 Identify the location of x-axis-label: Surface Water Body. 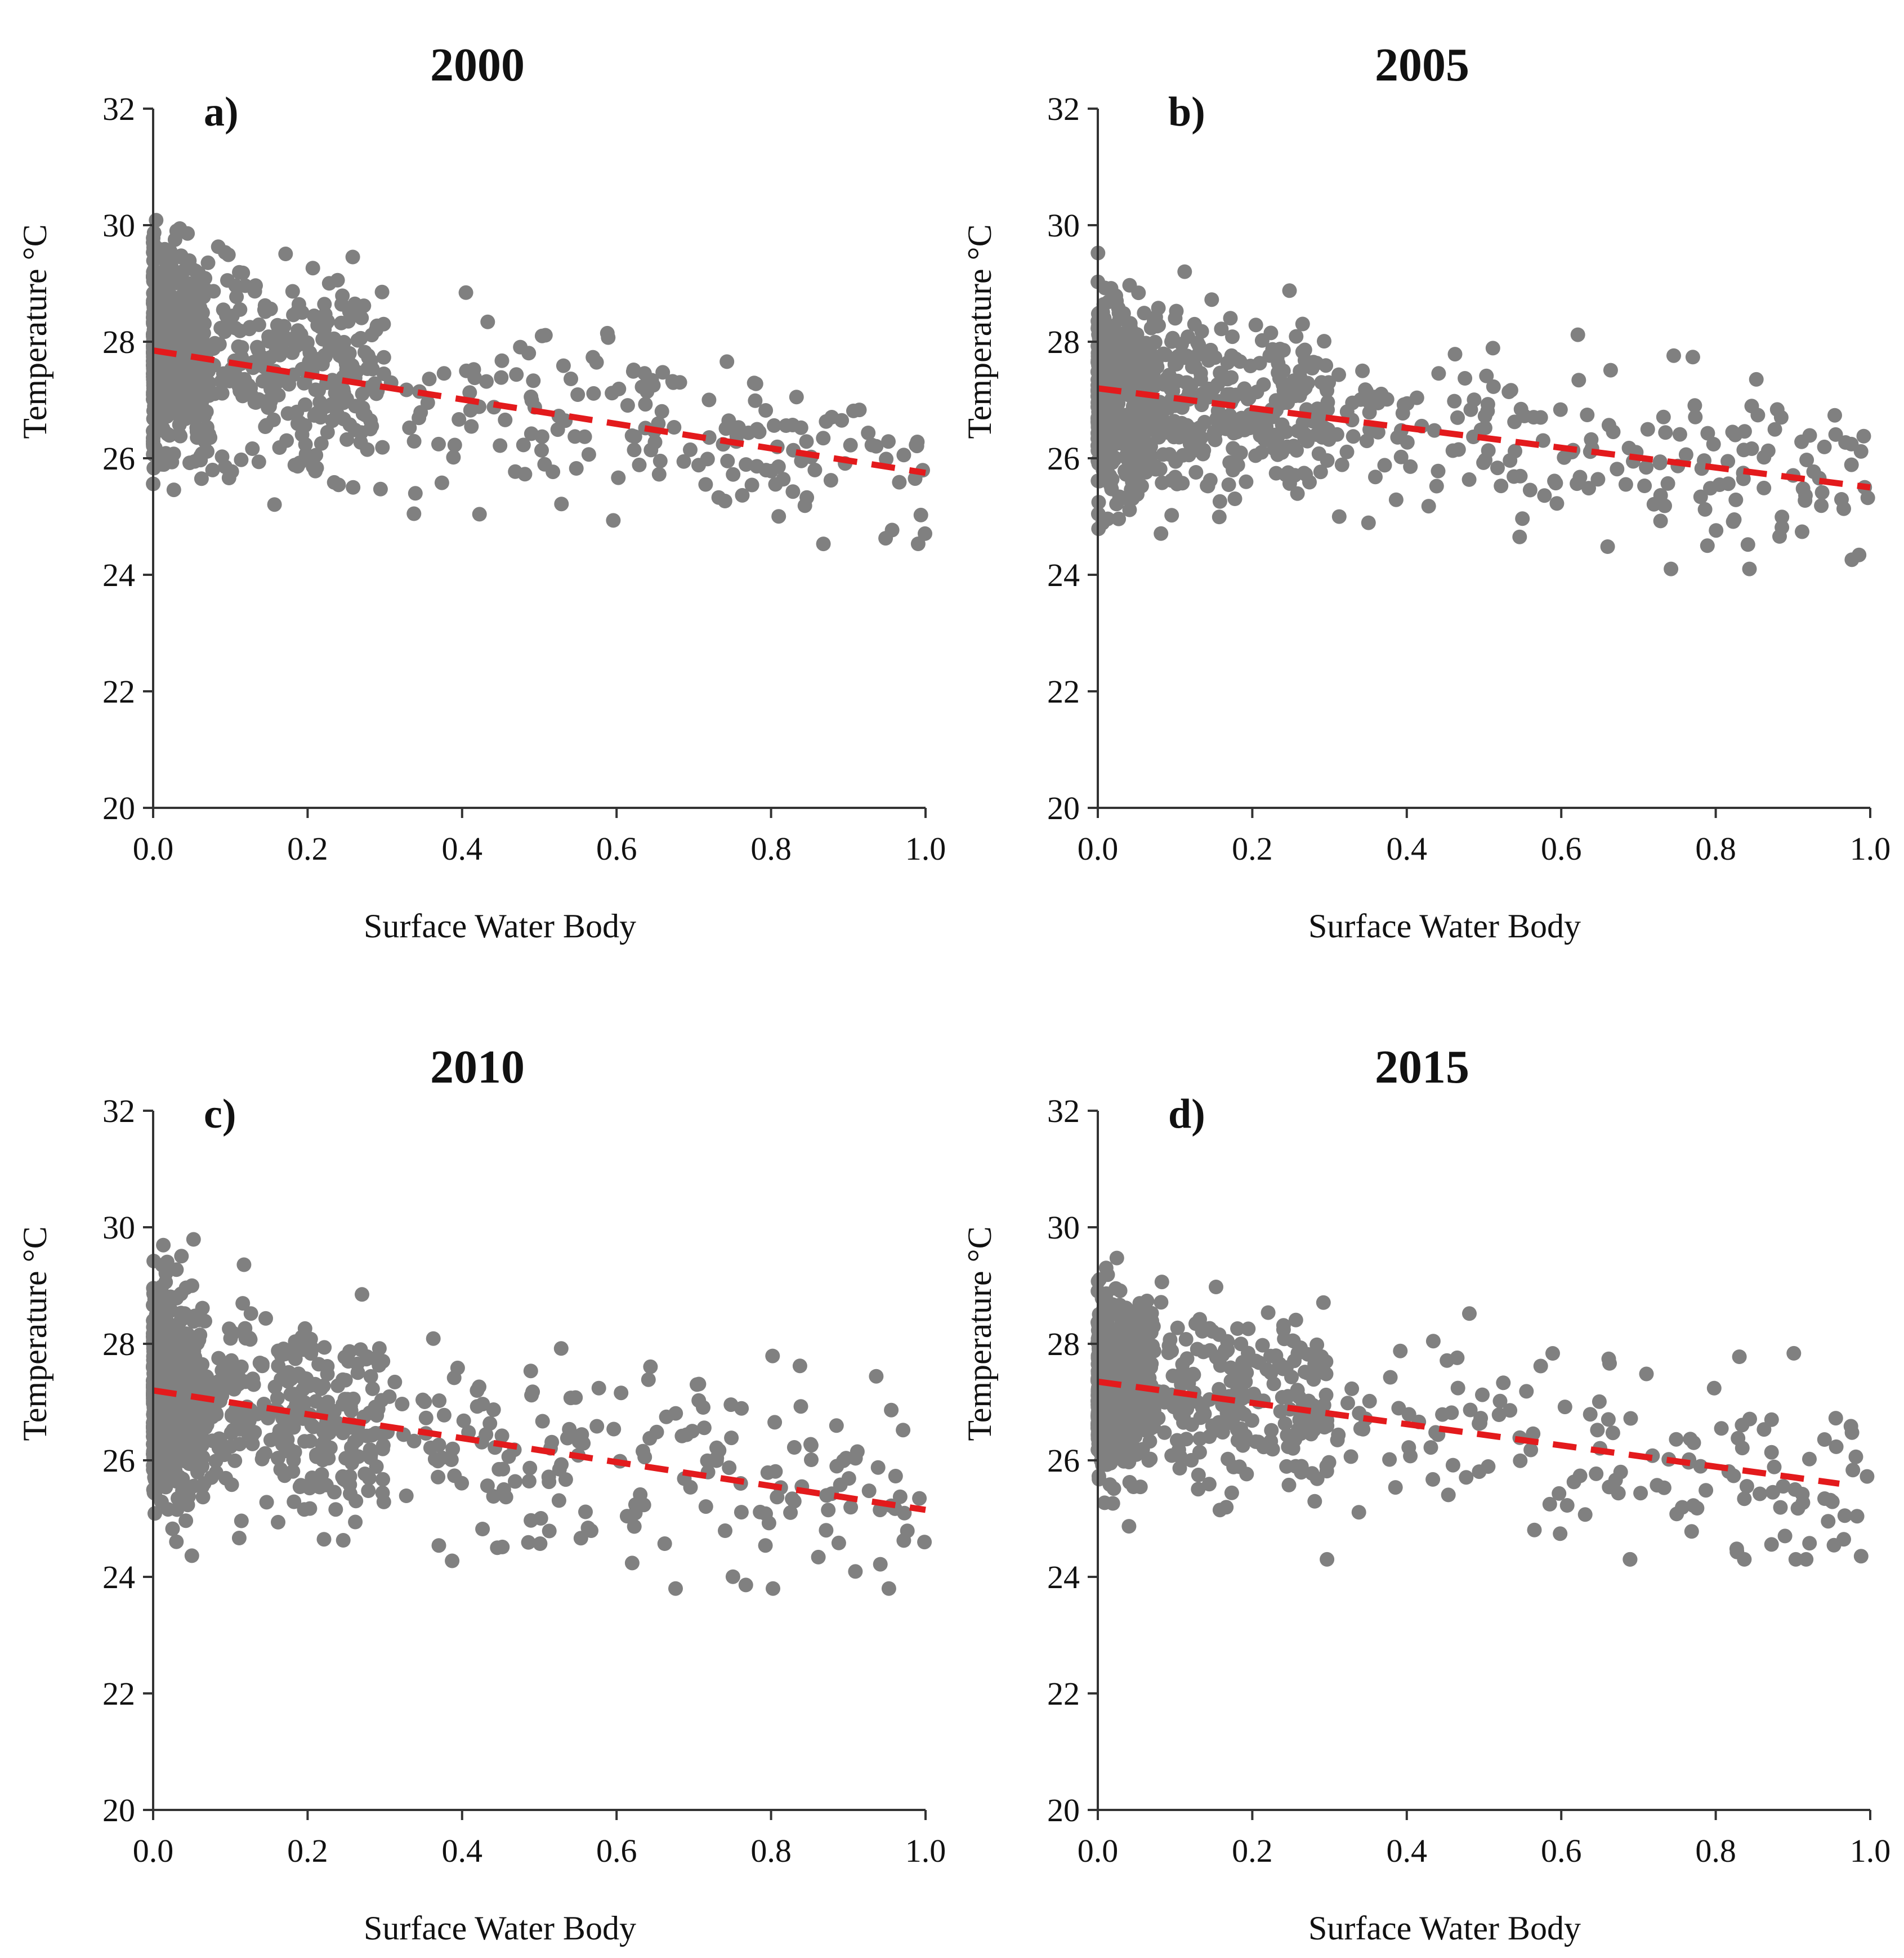
(1444, 927).